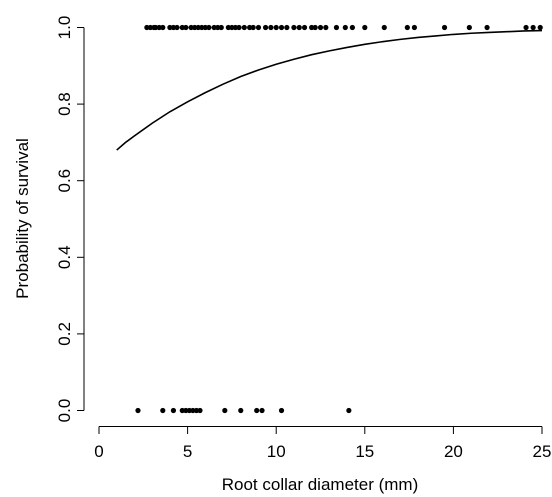 The image size is (552, 497). I want to click on y-tick-label: 0.2, so click(64, 334).